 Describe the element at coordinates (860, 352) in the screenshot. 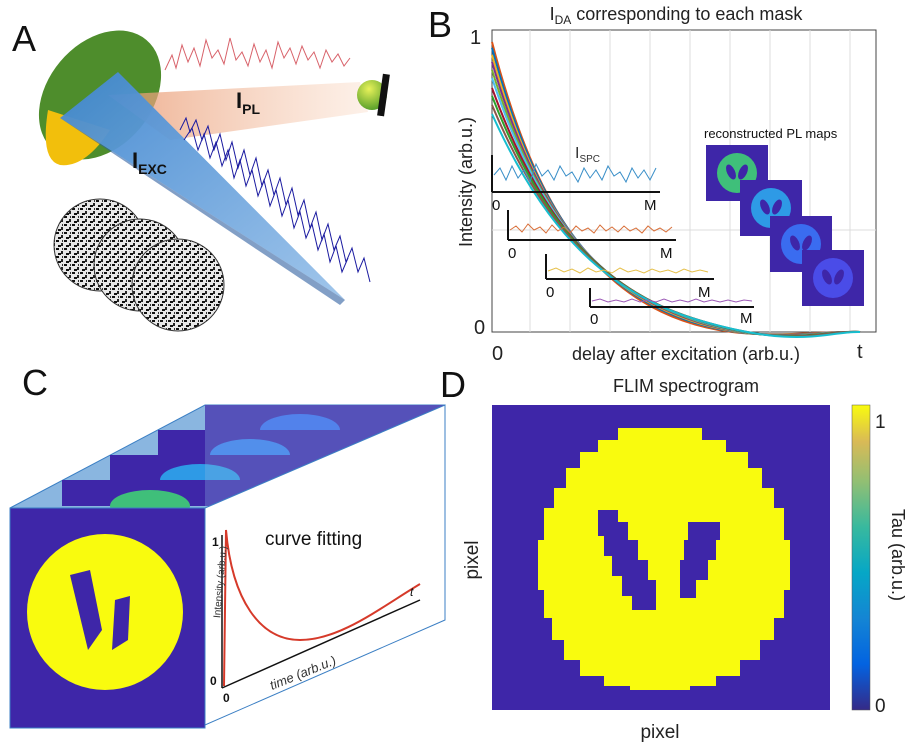

I see `chart-b-xtick-right: t` at that location.